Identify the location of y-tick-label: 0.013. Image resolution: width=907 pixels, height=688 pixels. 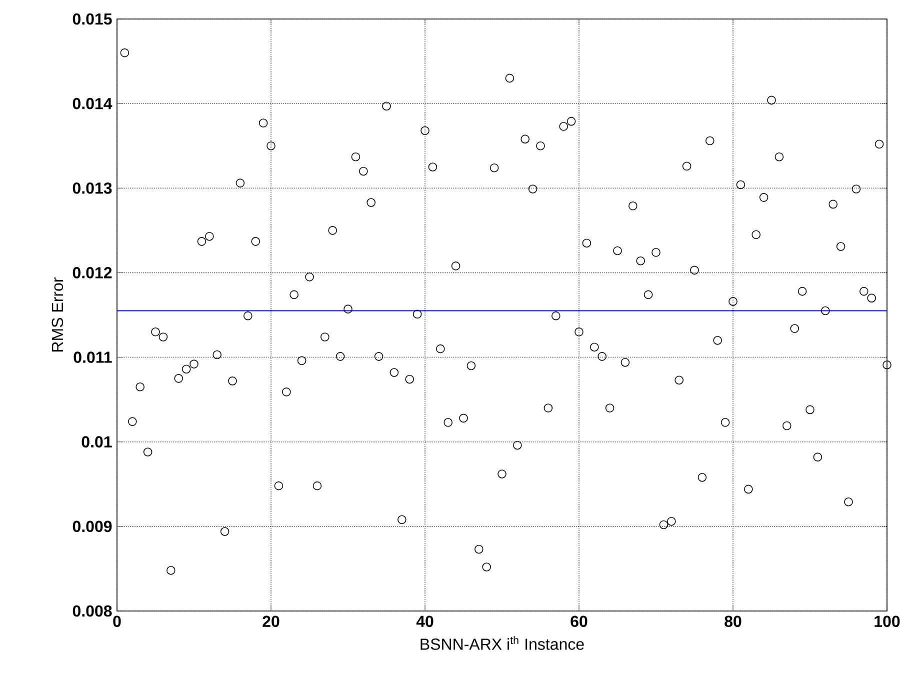
(92, 188).